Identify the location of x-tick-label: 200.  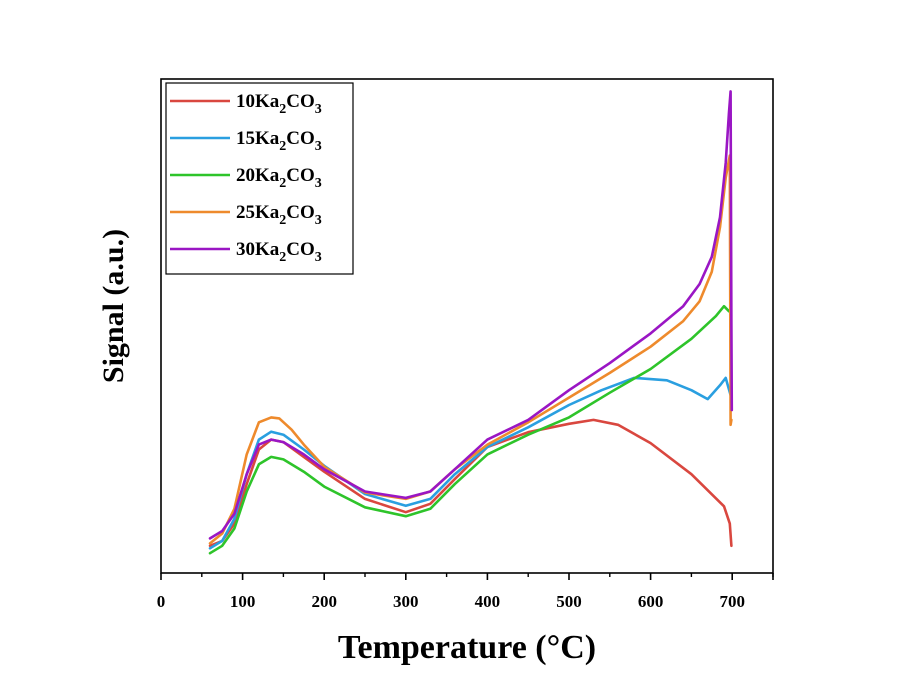
(324, 601).